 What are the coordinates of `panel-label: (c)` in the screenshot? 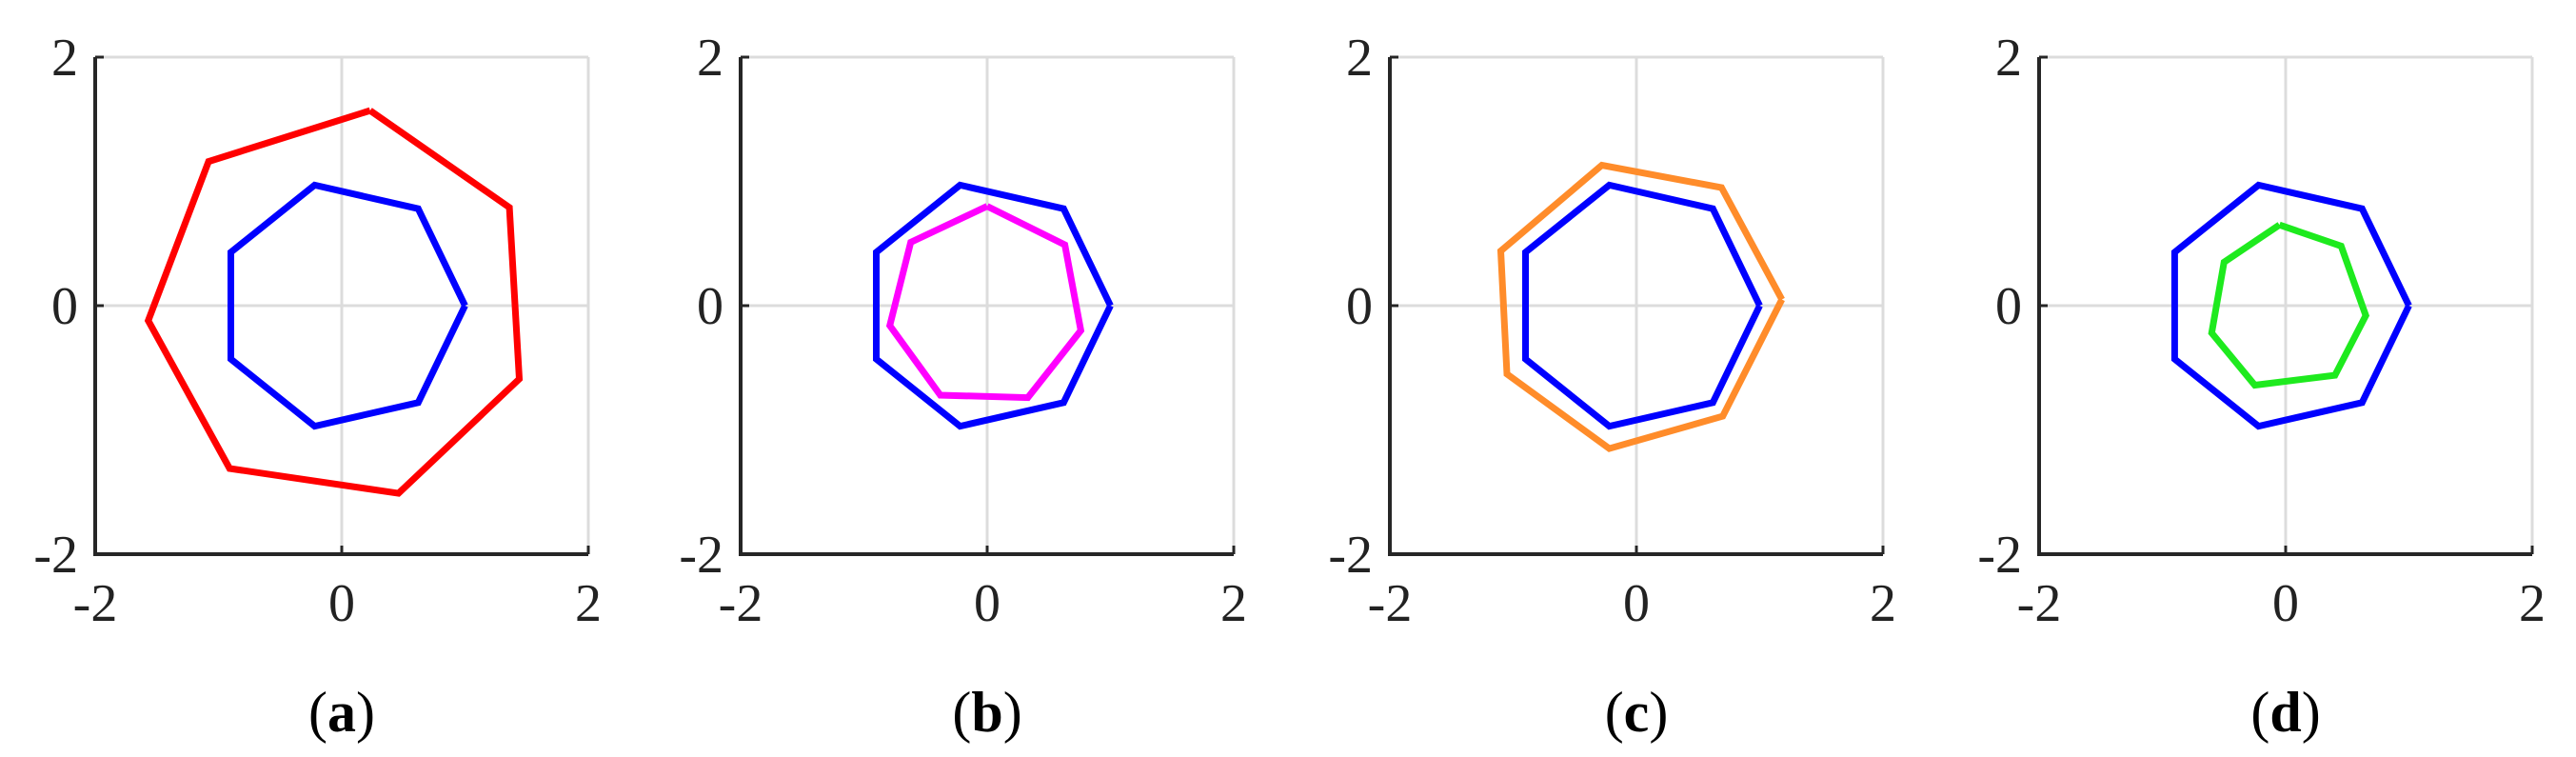 It's located at (1637, 712).